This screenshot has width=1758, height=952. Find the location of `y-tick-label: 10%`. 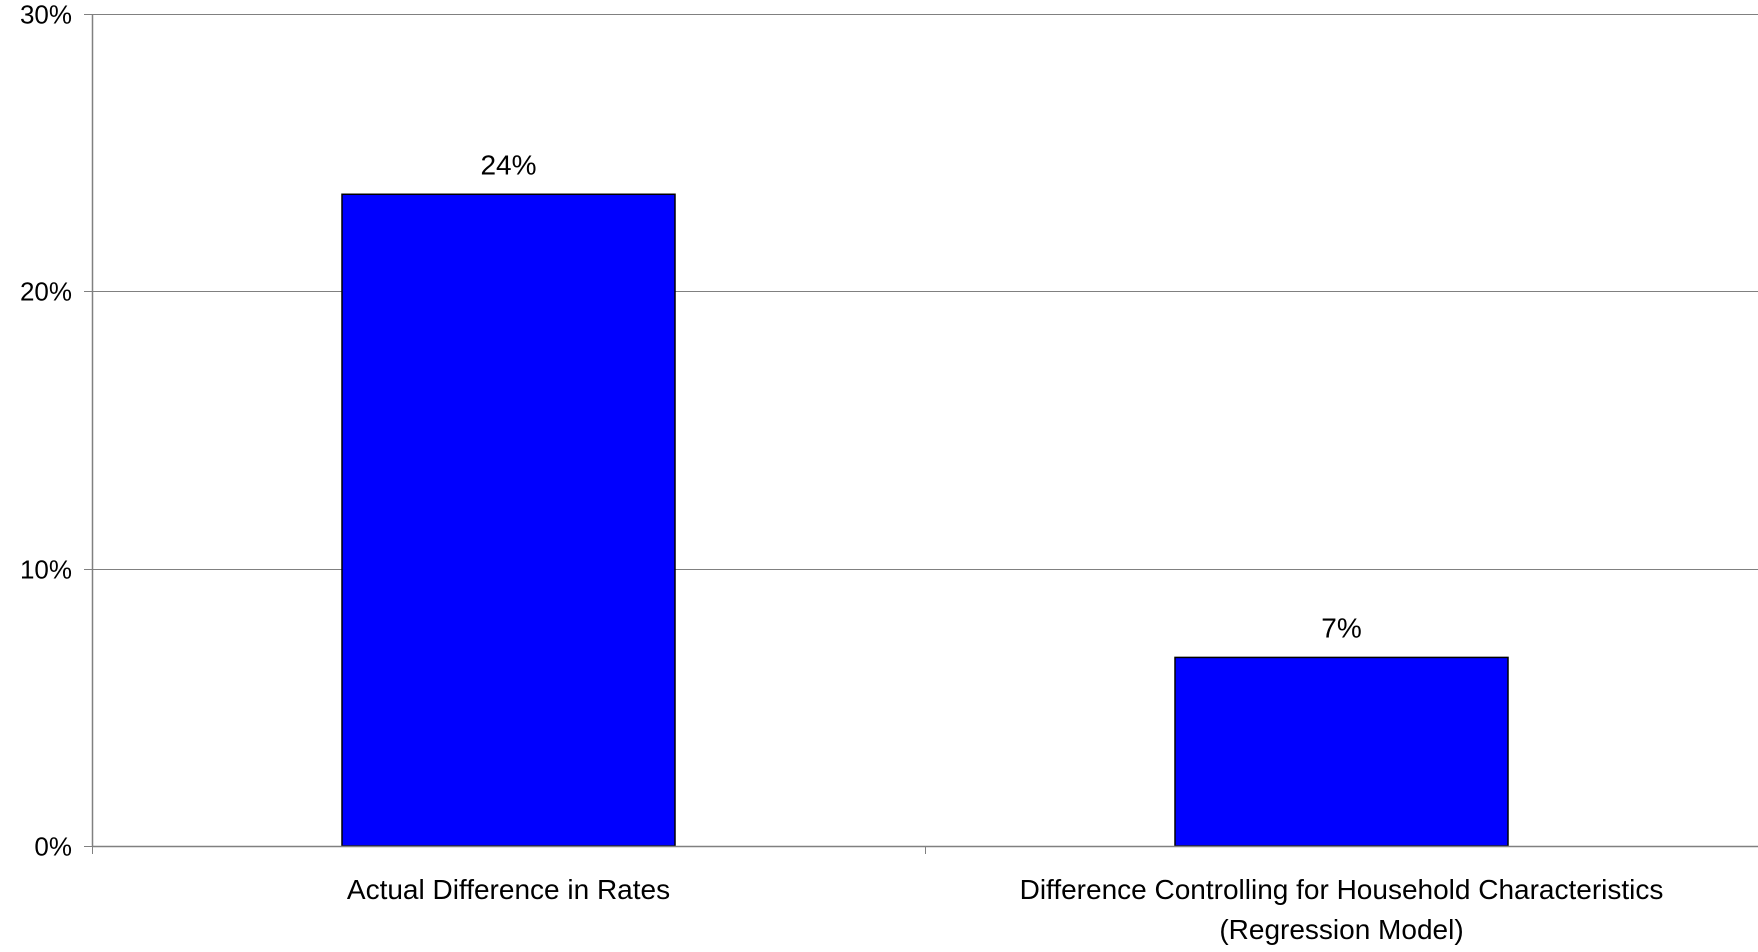

y-tick-label: 10% is located at coordinates (46, 570).